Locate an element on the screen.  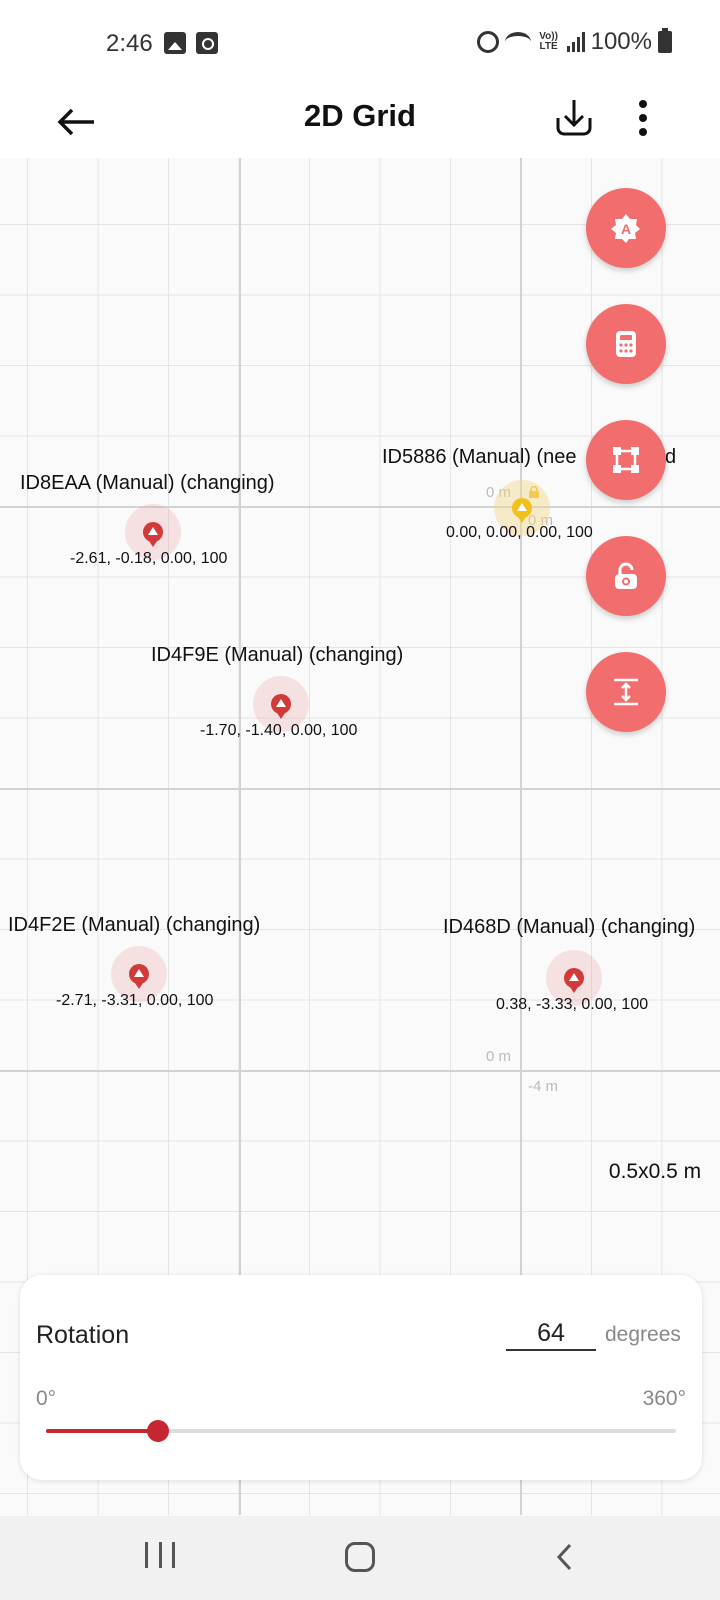
more-vert-icon is located at coordinates (643, 118).